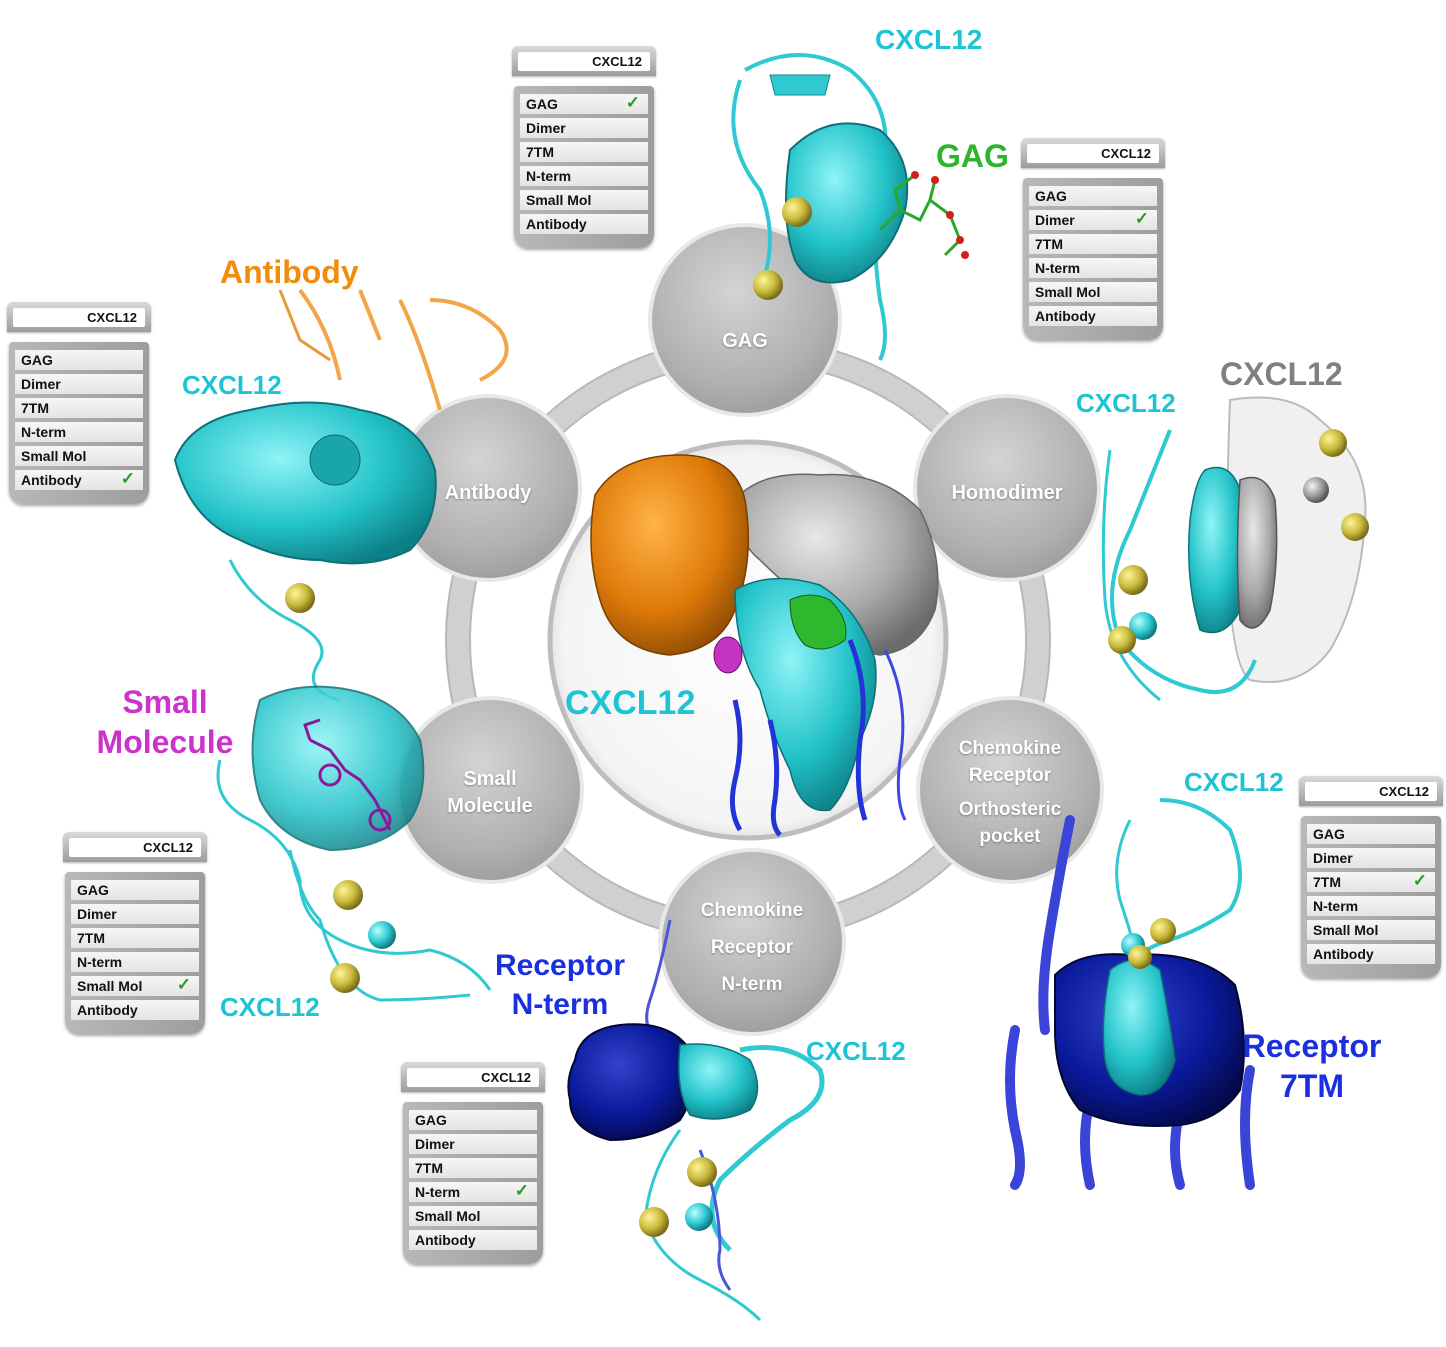  I want to click on homodimer-structure, so click(1235, 549).